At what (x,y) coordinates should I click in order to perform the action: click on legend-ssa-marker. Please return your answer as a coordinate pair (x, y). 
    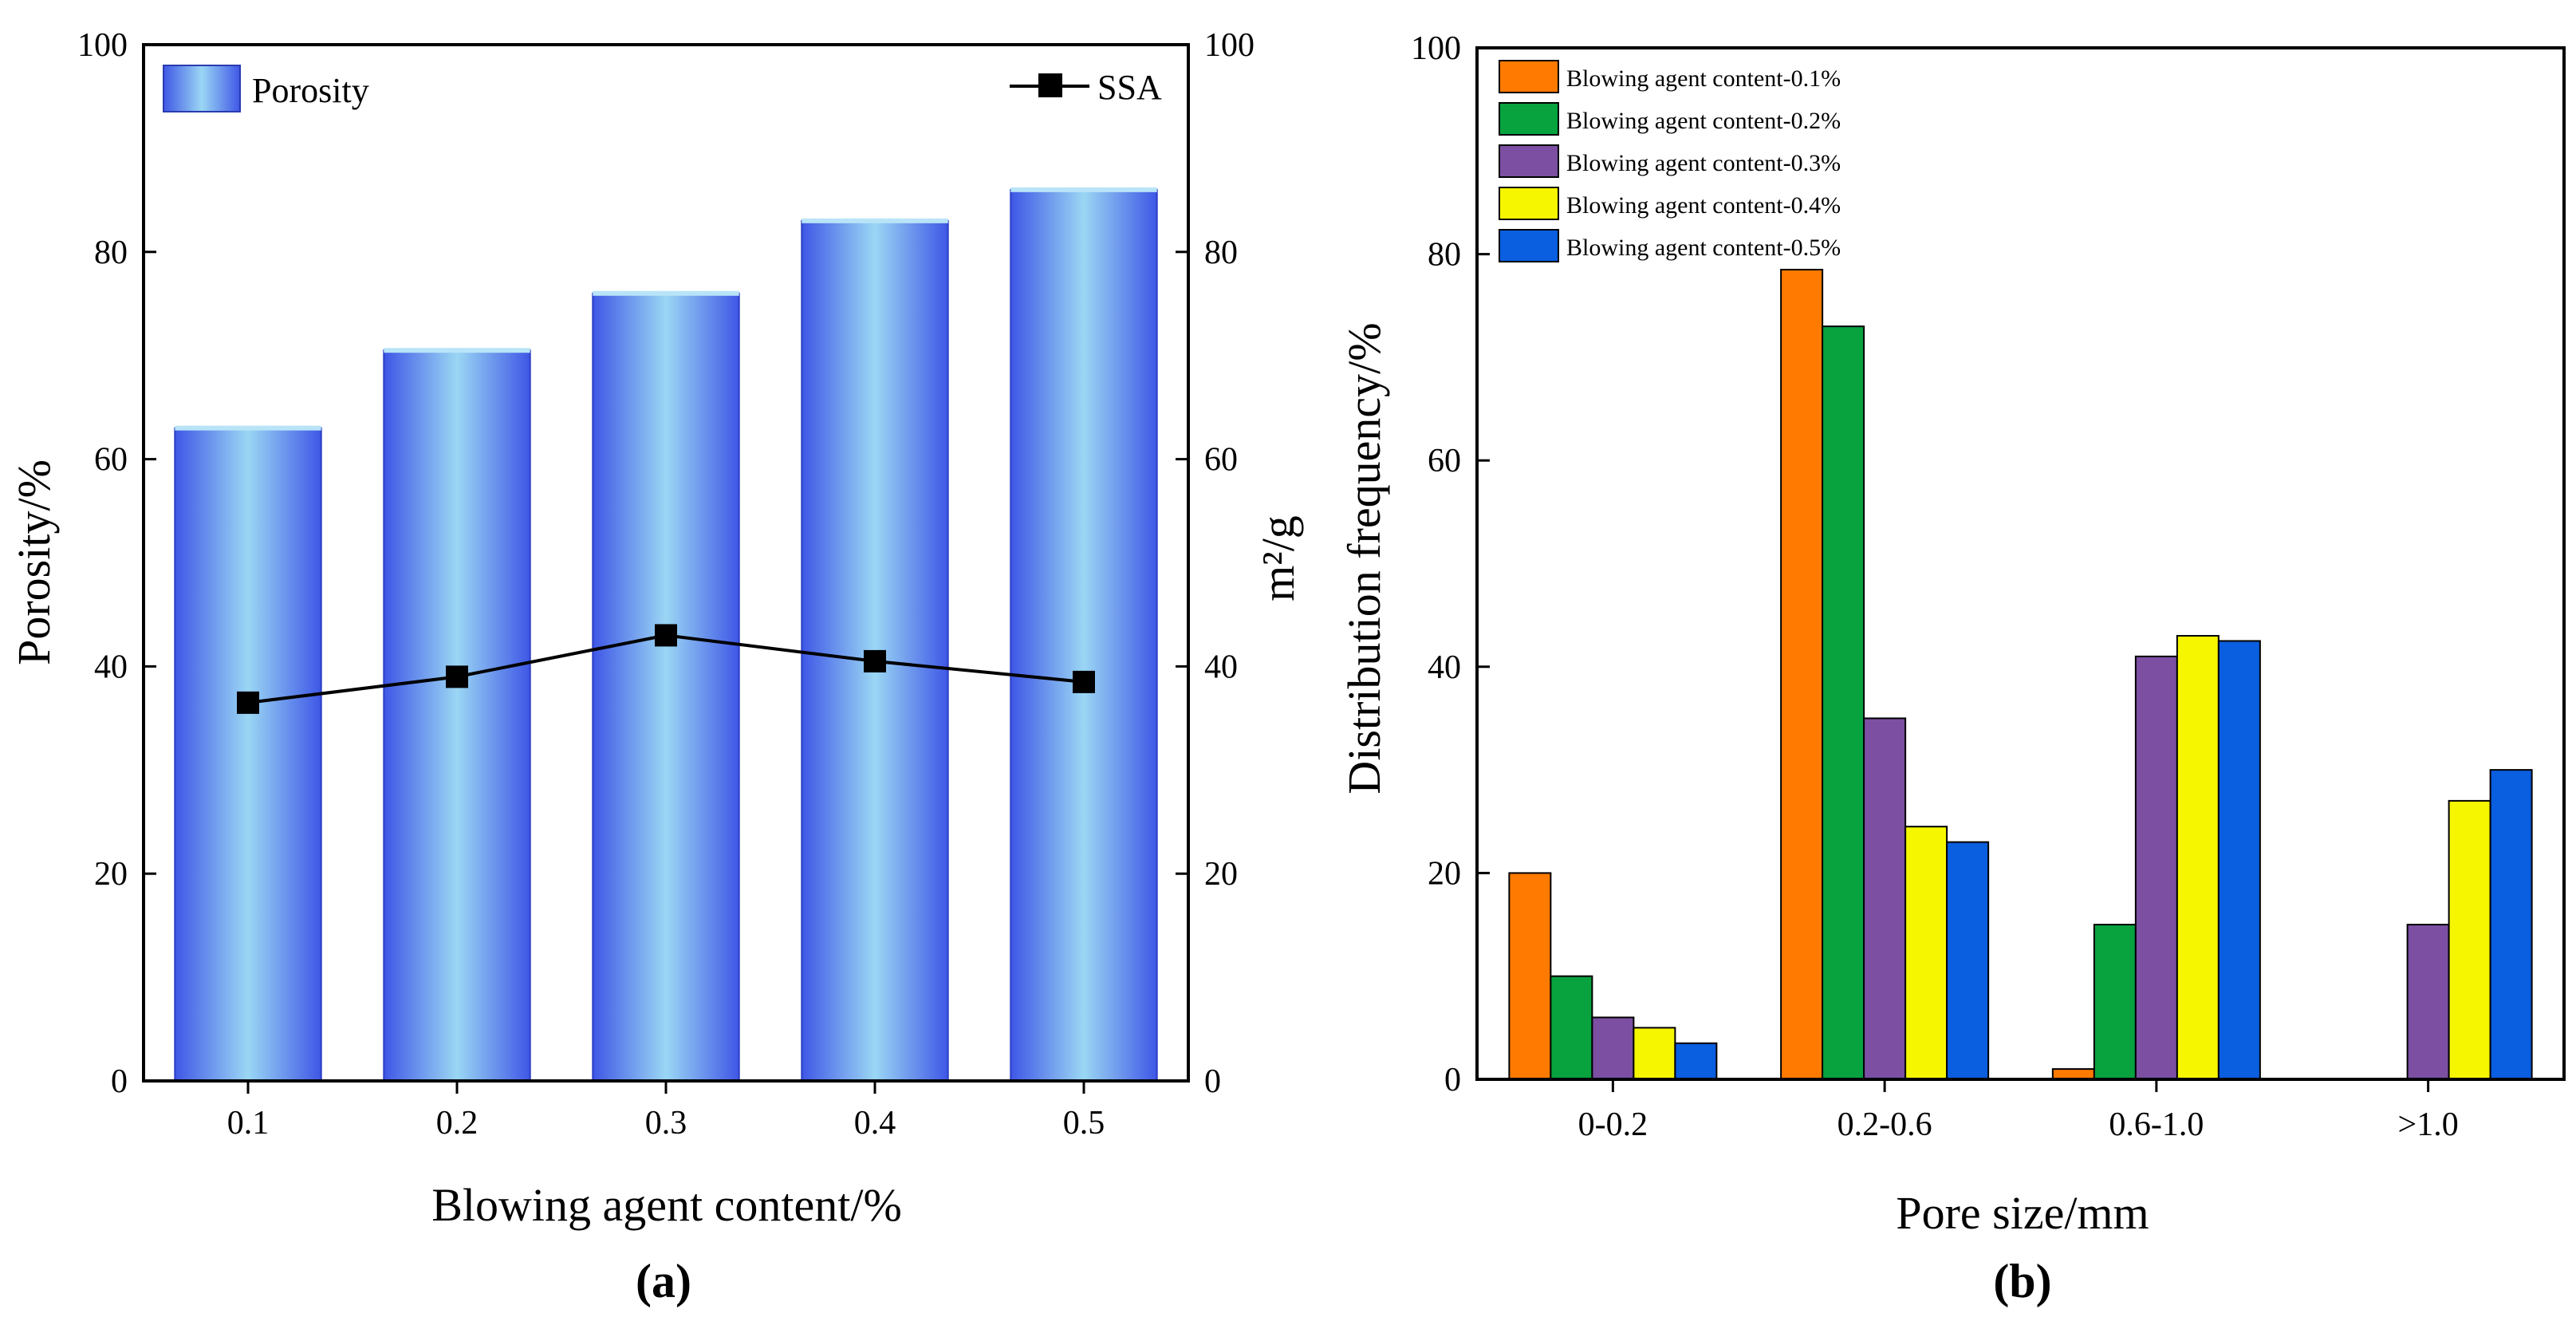
    Looking at the image, I should click on (1050, 85).